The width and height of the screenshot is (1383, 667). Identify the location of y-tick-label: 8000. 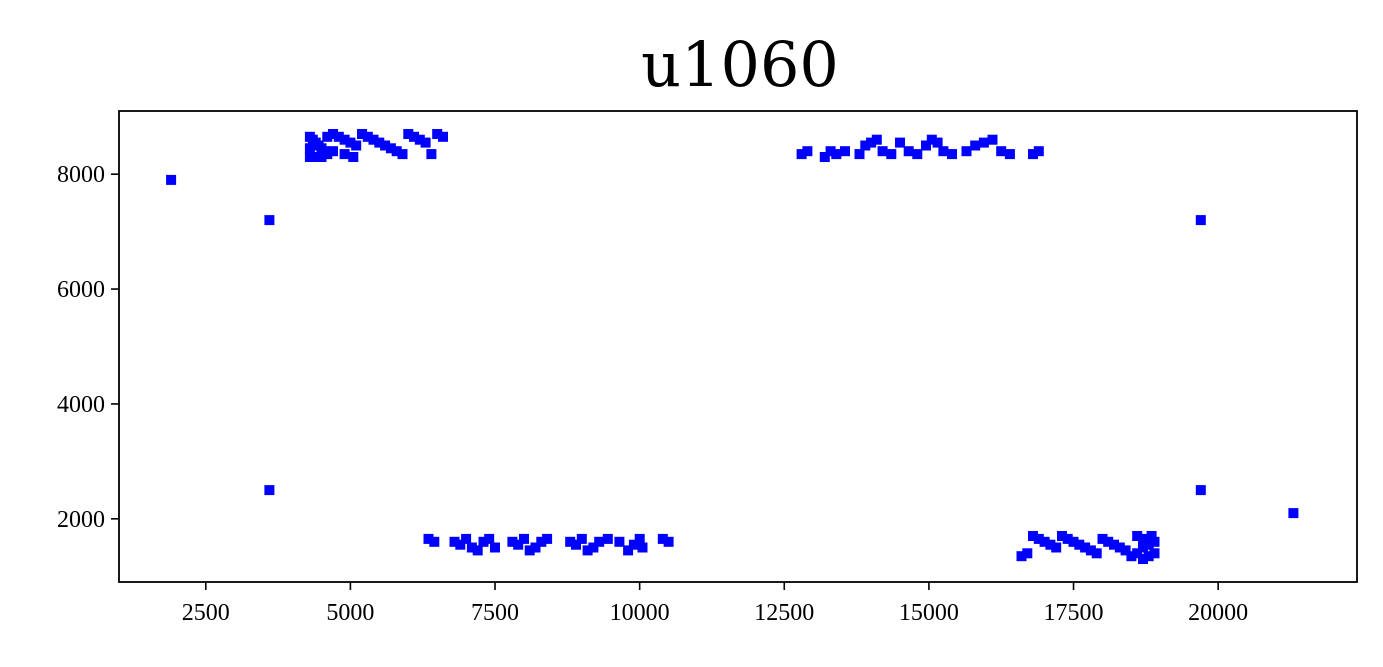
(81, 175).